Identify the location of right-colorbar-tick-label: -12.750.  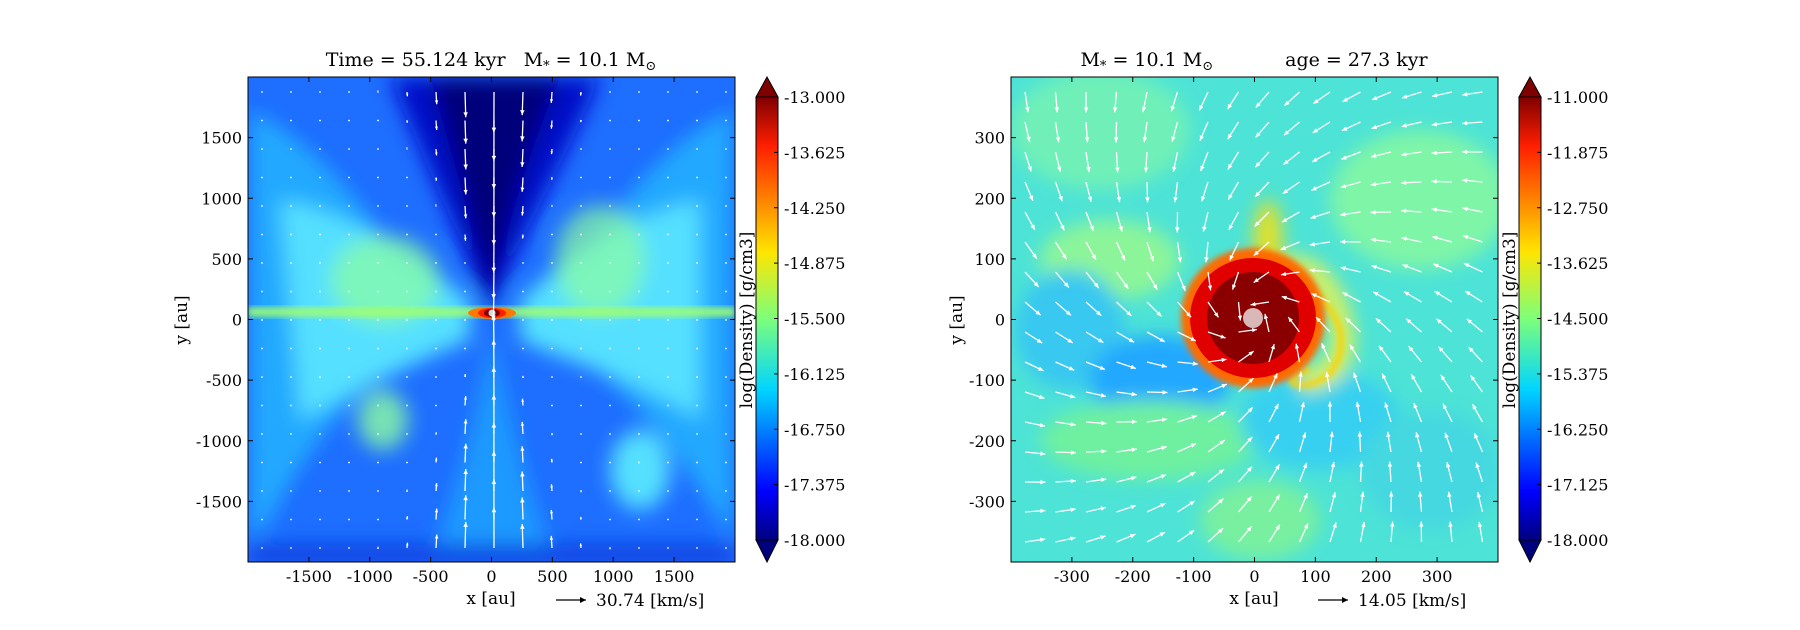
(1577, 208).